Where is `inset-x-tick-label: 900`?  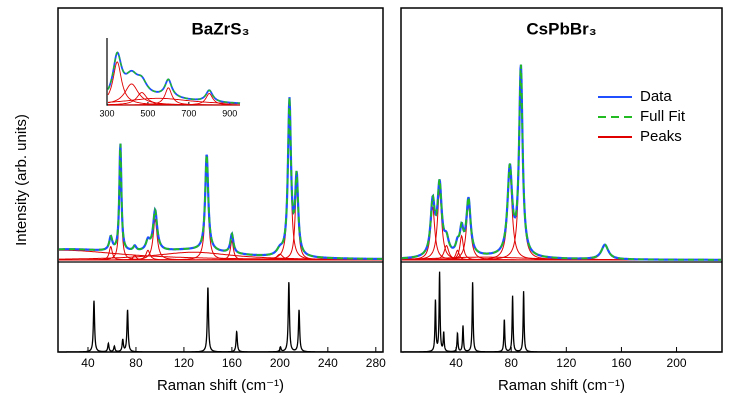 inset-x-tick-label: 900 is located at coordinates (229, 113).